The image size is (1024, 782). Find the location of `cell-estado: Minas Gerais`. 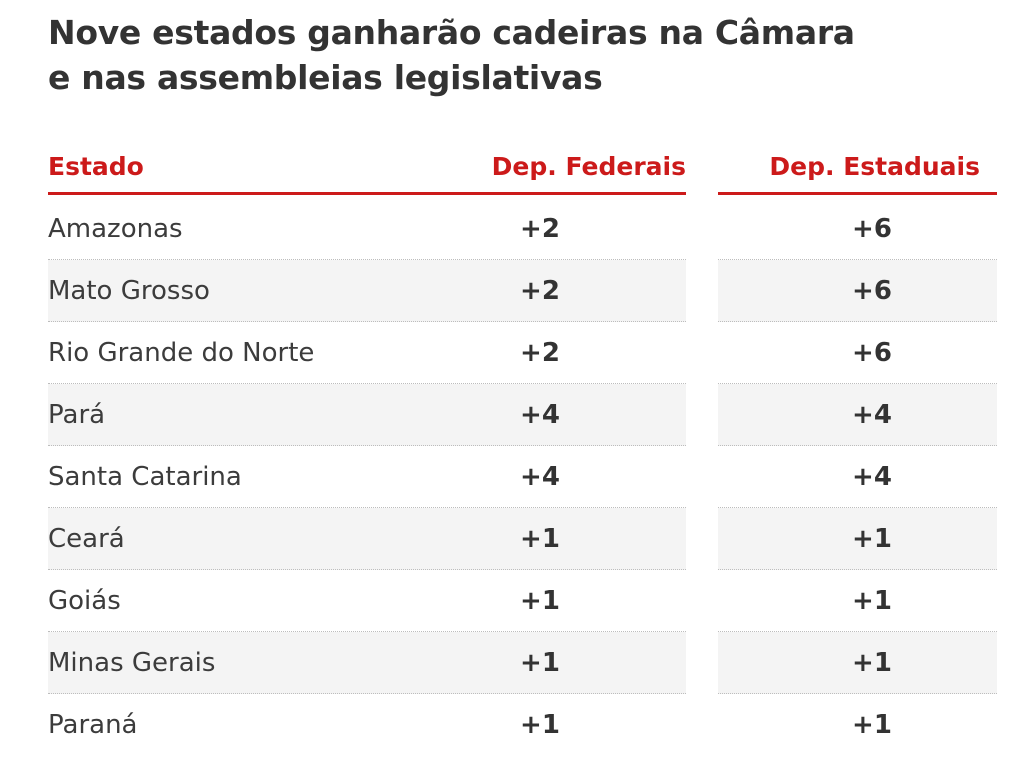

cell-estado: Minas Gerais is located at coordinates (132, 663).